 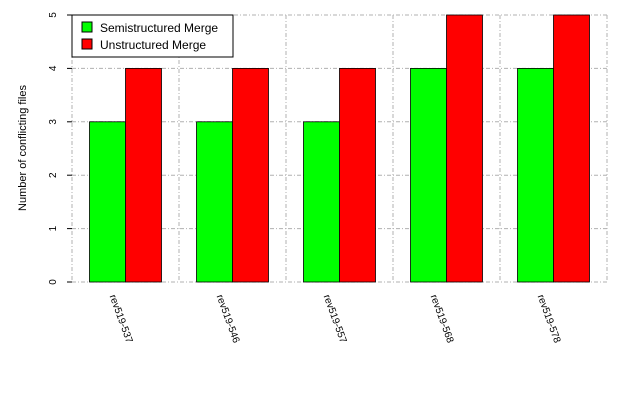 I want to click on y-tick-label-2: 2, so click(x=53, y=175).